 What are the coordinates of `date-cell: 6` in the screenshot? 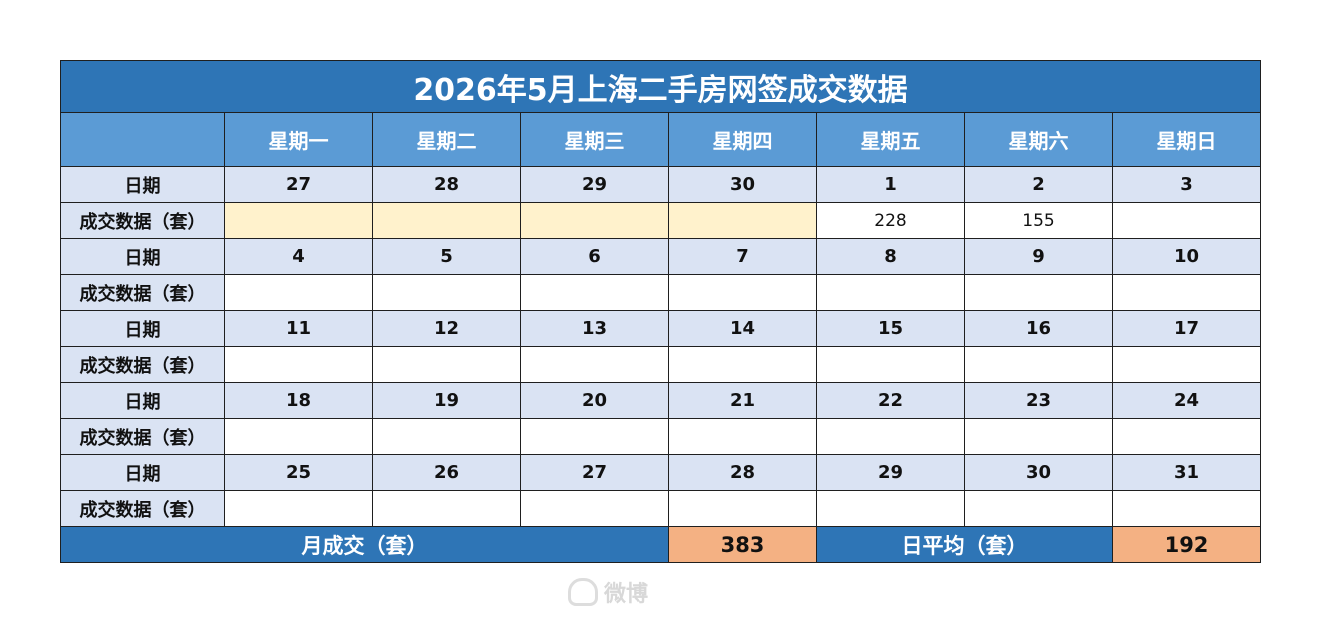 It's located at (594, 256).